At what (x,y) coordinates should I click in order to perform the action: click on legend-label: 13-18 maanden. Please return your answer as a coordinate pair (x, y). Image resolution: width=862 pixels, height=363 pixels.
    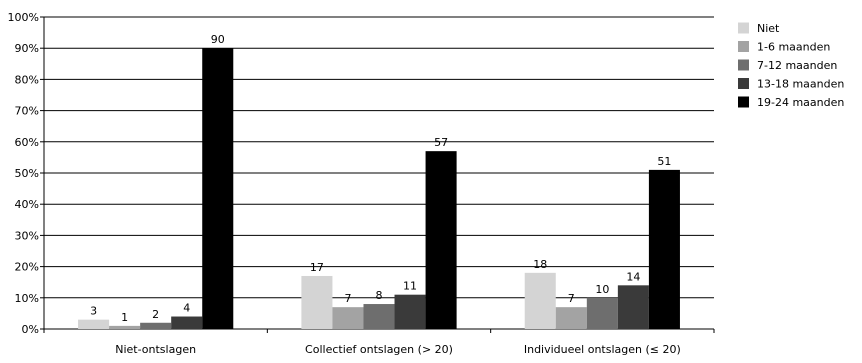
    Looking at the image, I should click on (800, 84).